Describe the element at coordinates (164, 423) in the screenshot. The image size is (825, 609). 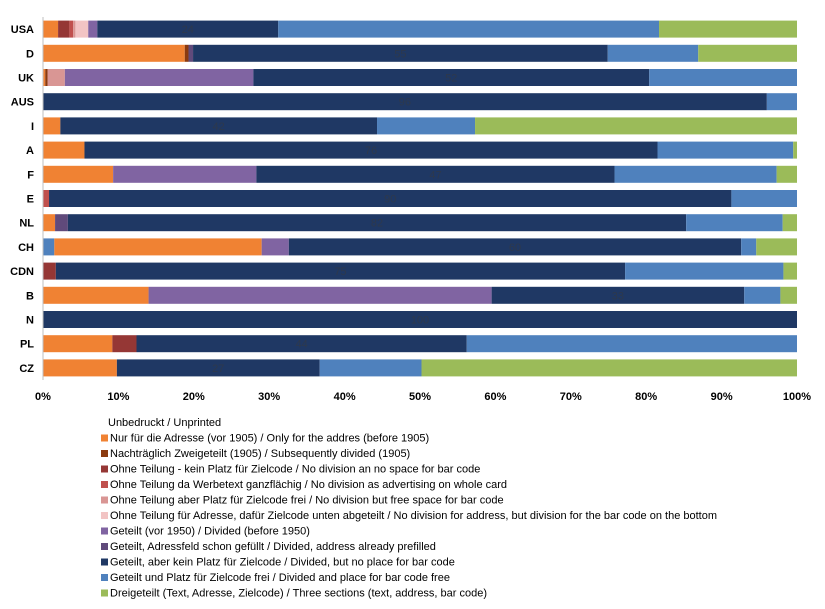
I see `legend-label-0: Unbedruckt / Unprinted` at that location.